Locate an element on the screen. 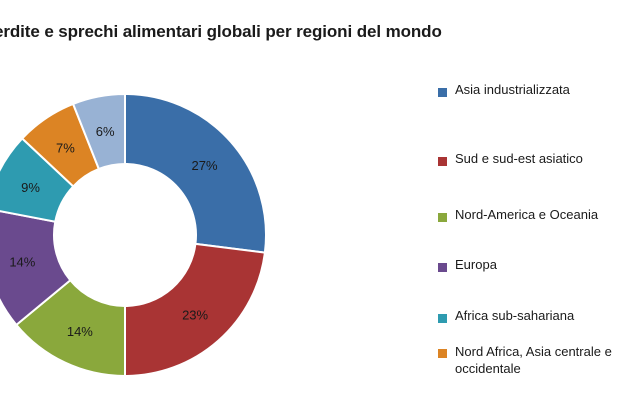 The height and width of the screenshot is (400, 630). slice-data-label: 27% is located at coordinates (204, 165).